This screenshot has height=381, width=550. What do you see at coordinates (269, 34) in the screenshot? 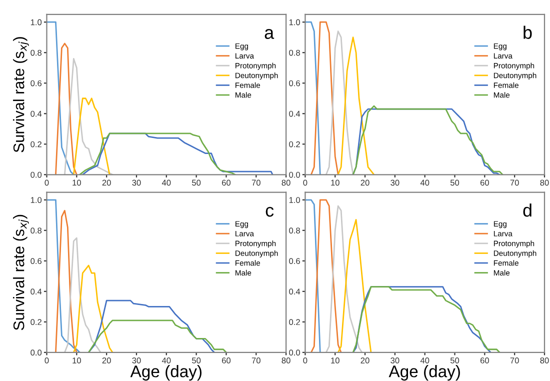
I see `annotation: a` at bounding box center [269, 34].